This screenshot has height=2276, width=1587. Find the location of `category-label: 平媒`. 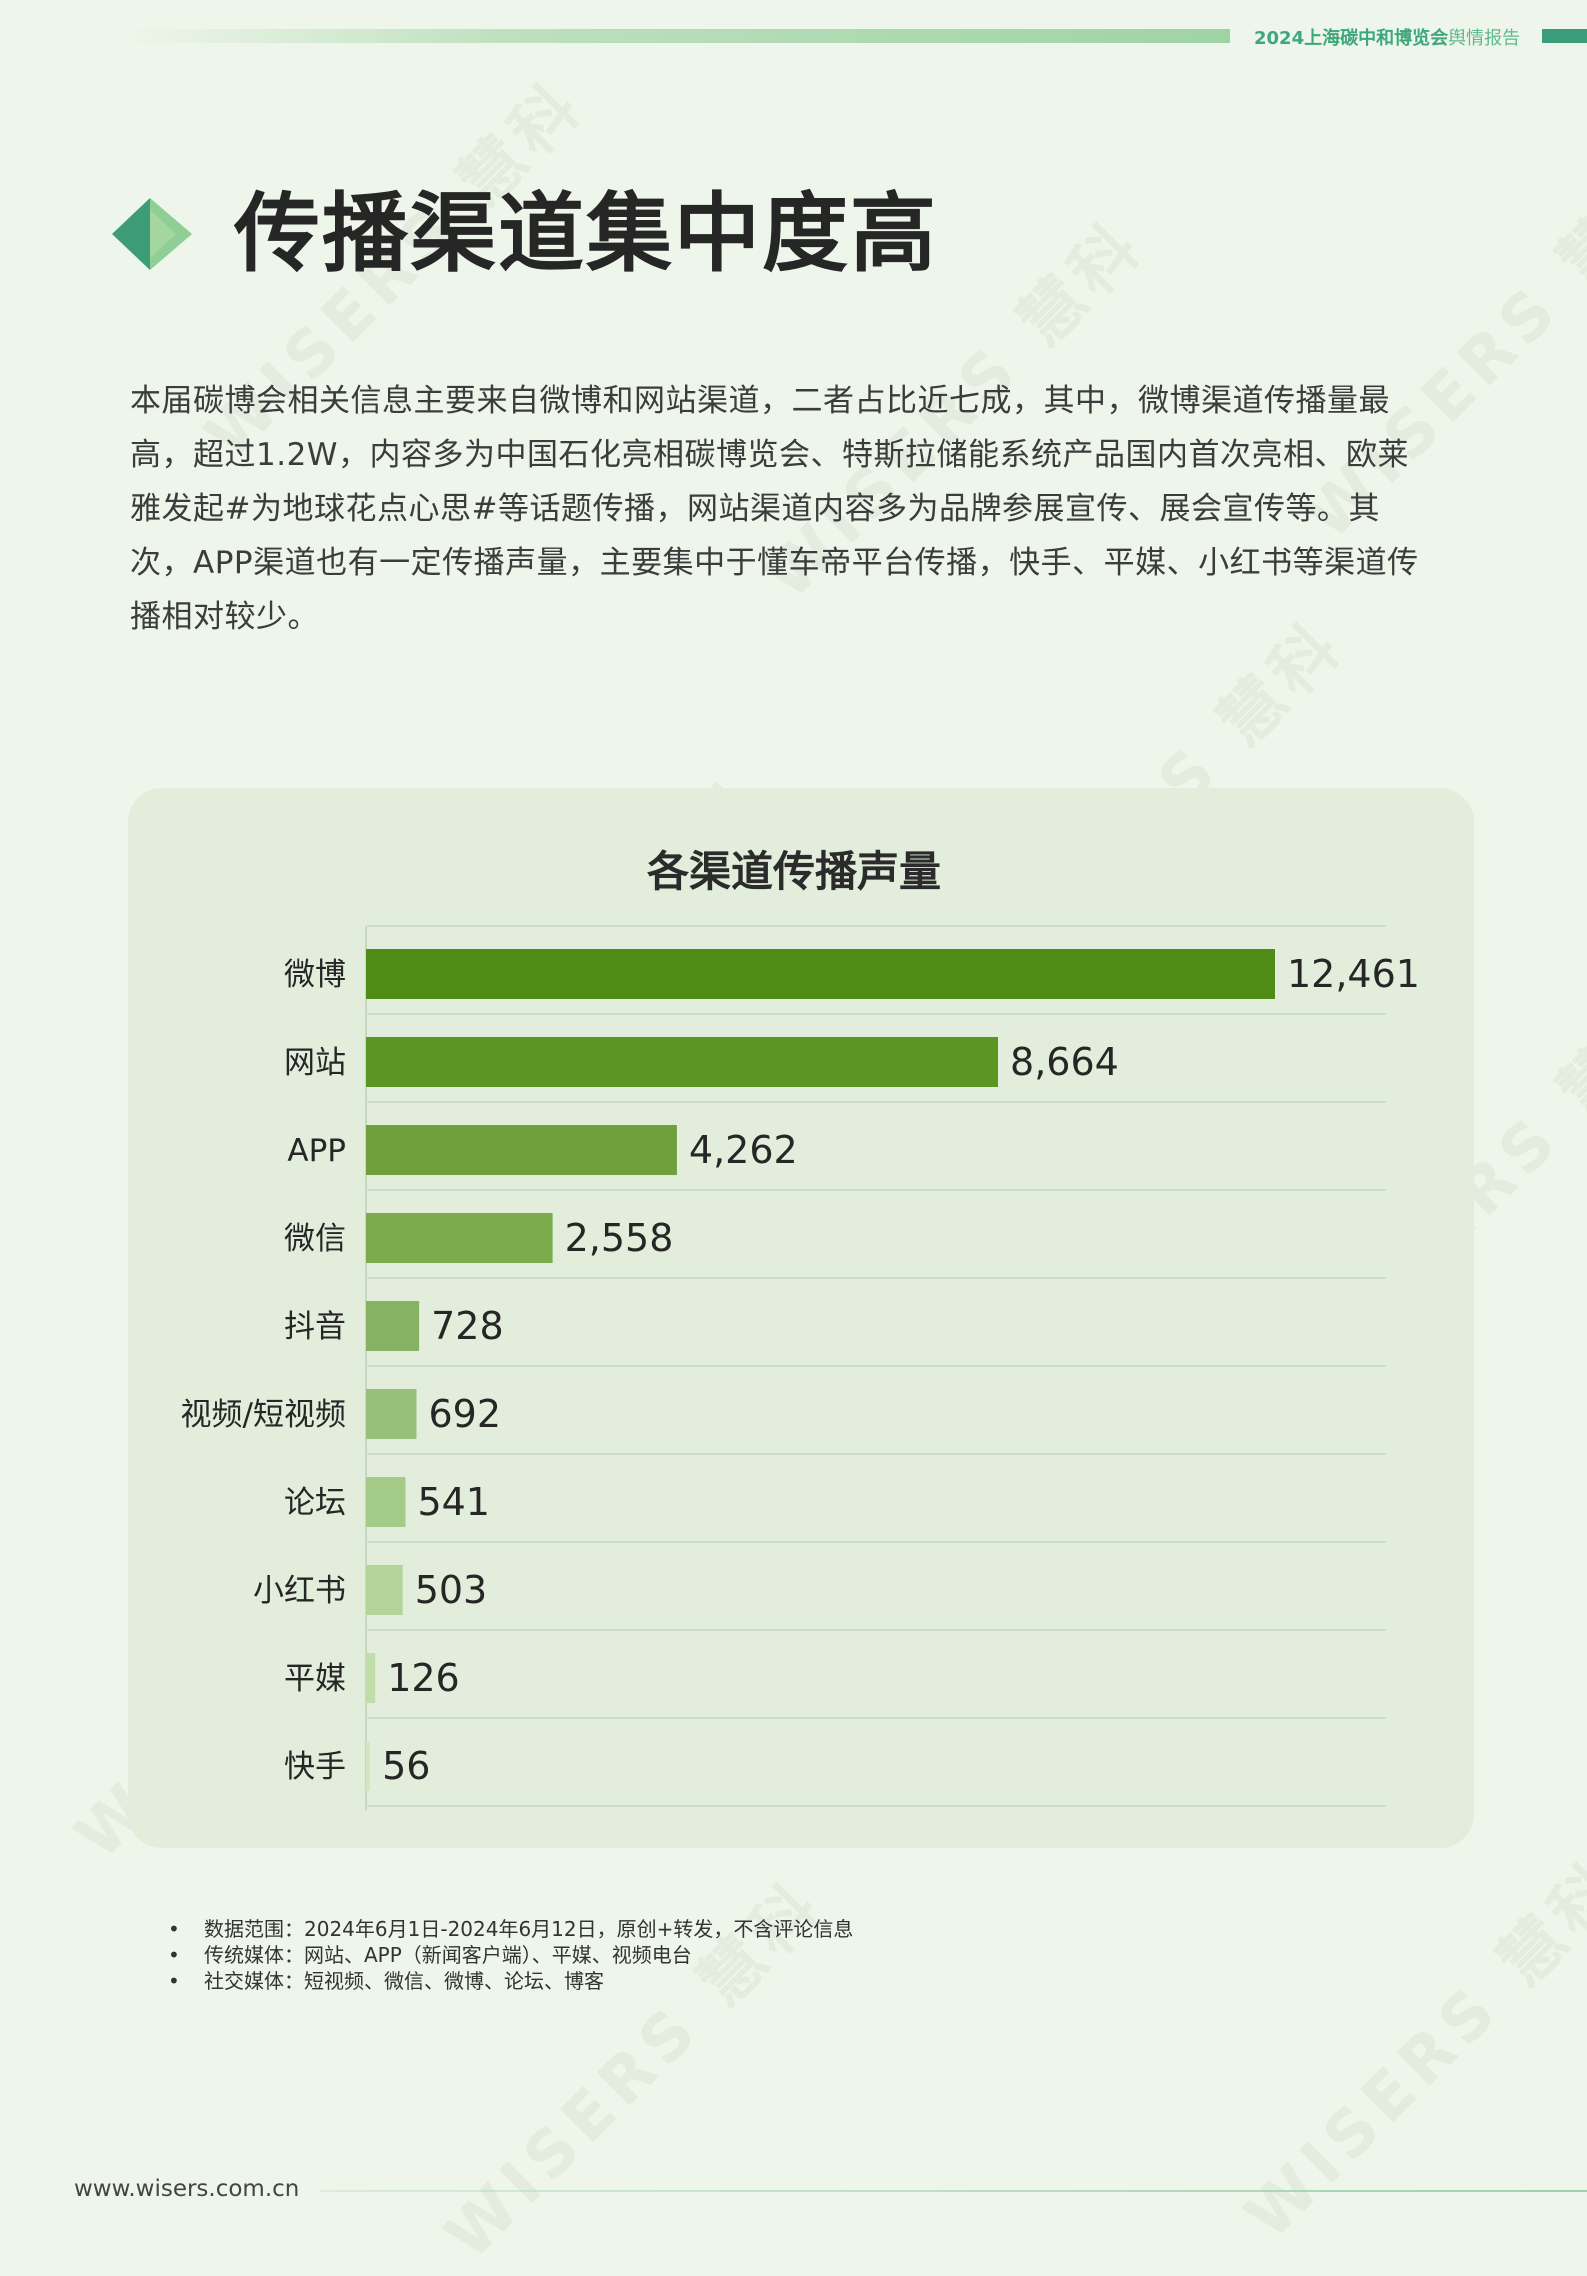

category-label: 平媒 is located at coordinates (315, 1679).